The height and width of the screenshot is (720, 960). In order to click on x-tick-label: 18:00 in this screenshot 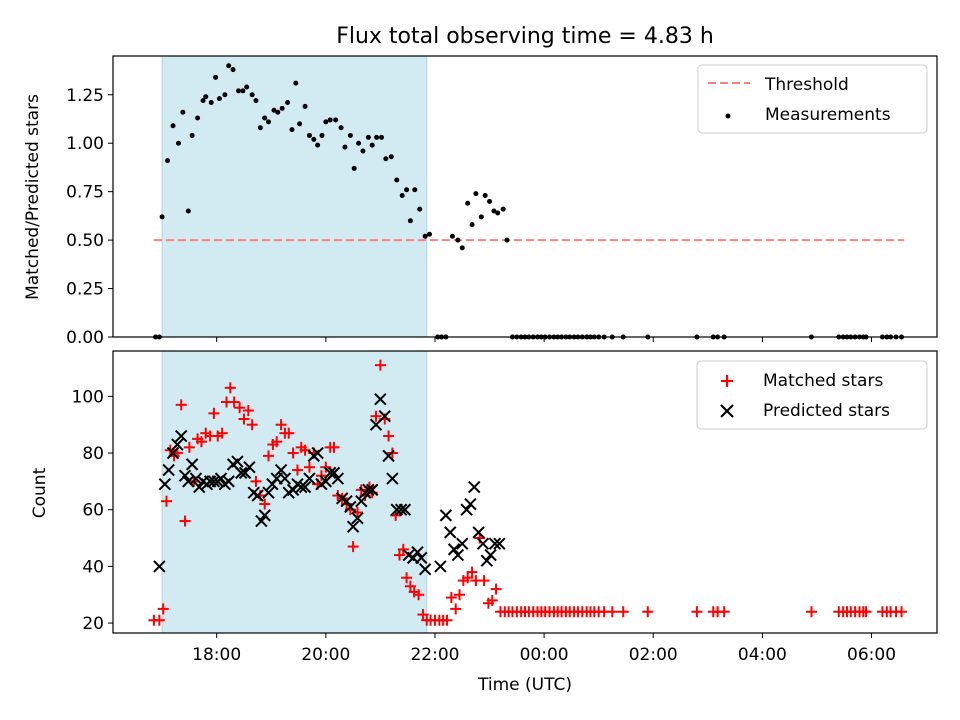, I will do `click(216, 655)`.